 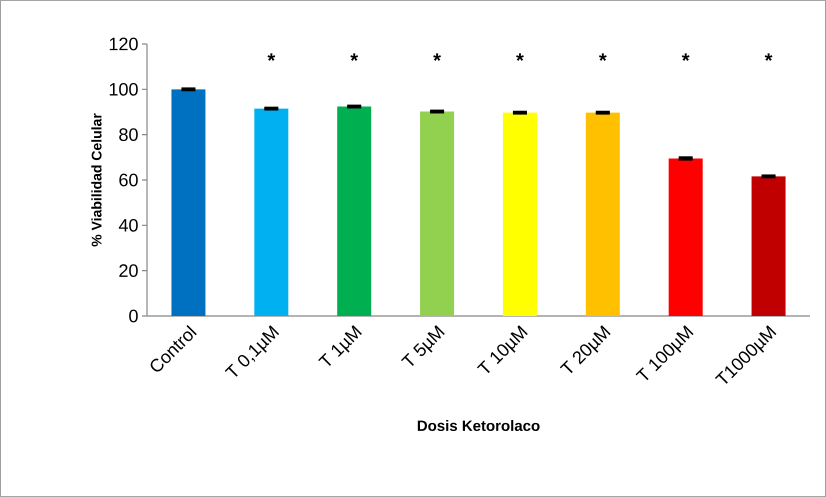 What do you see at coordinates (96, 179) in the screenshot?
I see `y-axis-title: % Viabilidad Celular` at bounding box center [96, 179].